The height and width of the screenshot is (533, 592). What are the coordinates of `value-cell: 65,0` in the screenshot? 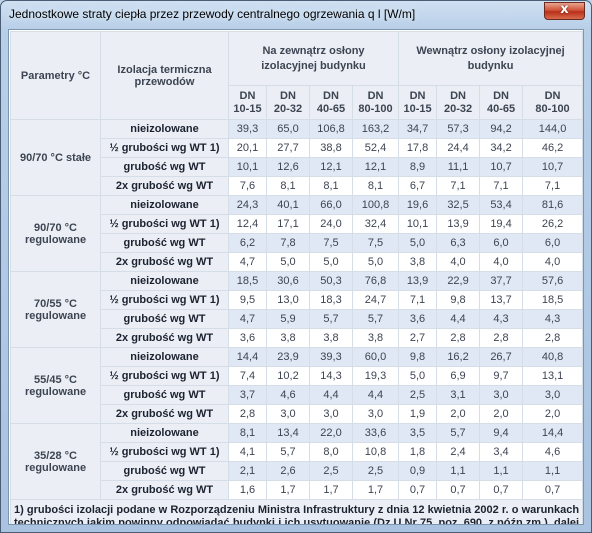 It's located at (288, 129).